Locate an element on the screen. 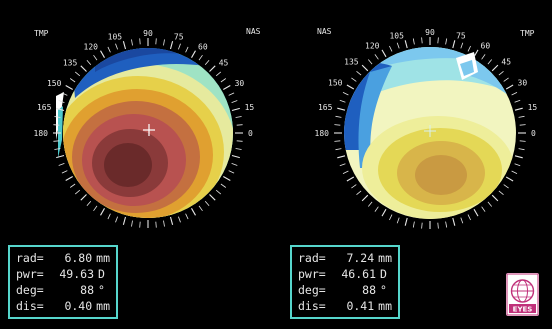 This screenshot has width=552, height=329. readout-value: 88 is located at coordinates (369, 290).